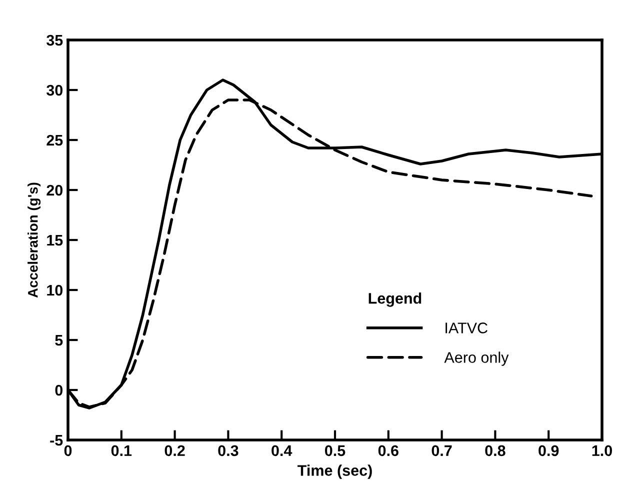  Describe the element at coordinates (54, 90) in the screenshot. I see `y-tick-label: 30` at that location.